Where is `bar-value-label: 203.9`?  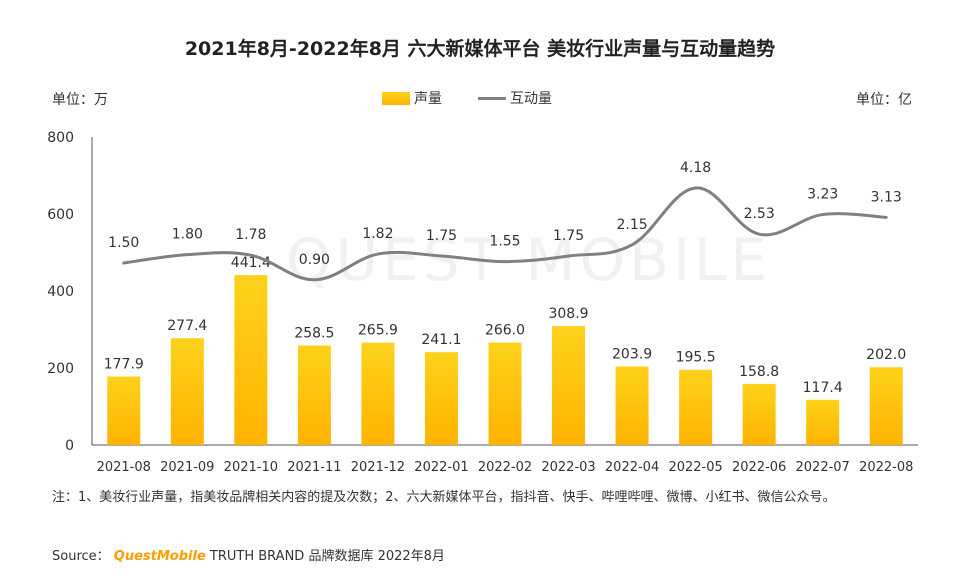 bar-value-label: 203.9 is located at coordinates (632, 354).